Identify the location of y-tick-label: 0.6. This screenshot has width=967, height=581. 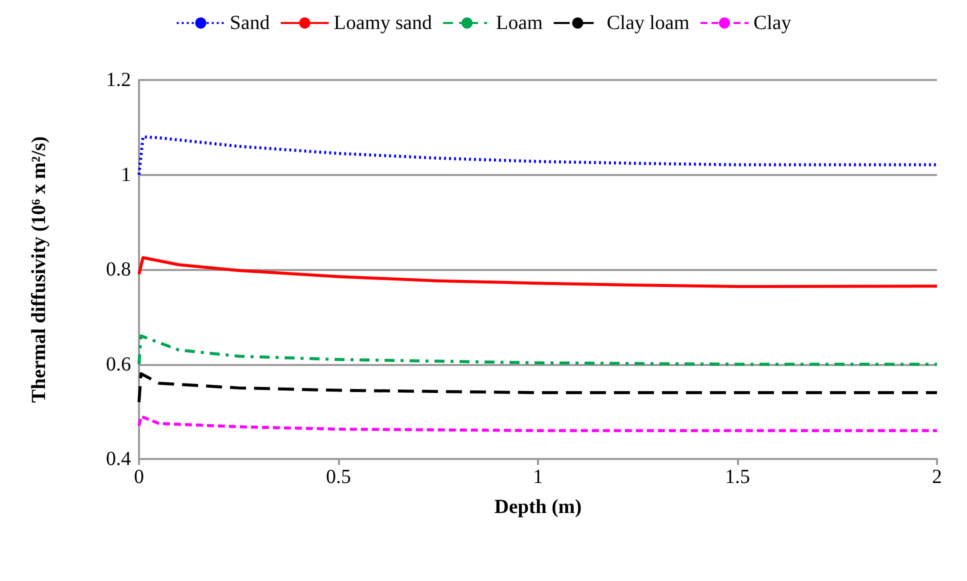
(118, 364).